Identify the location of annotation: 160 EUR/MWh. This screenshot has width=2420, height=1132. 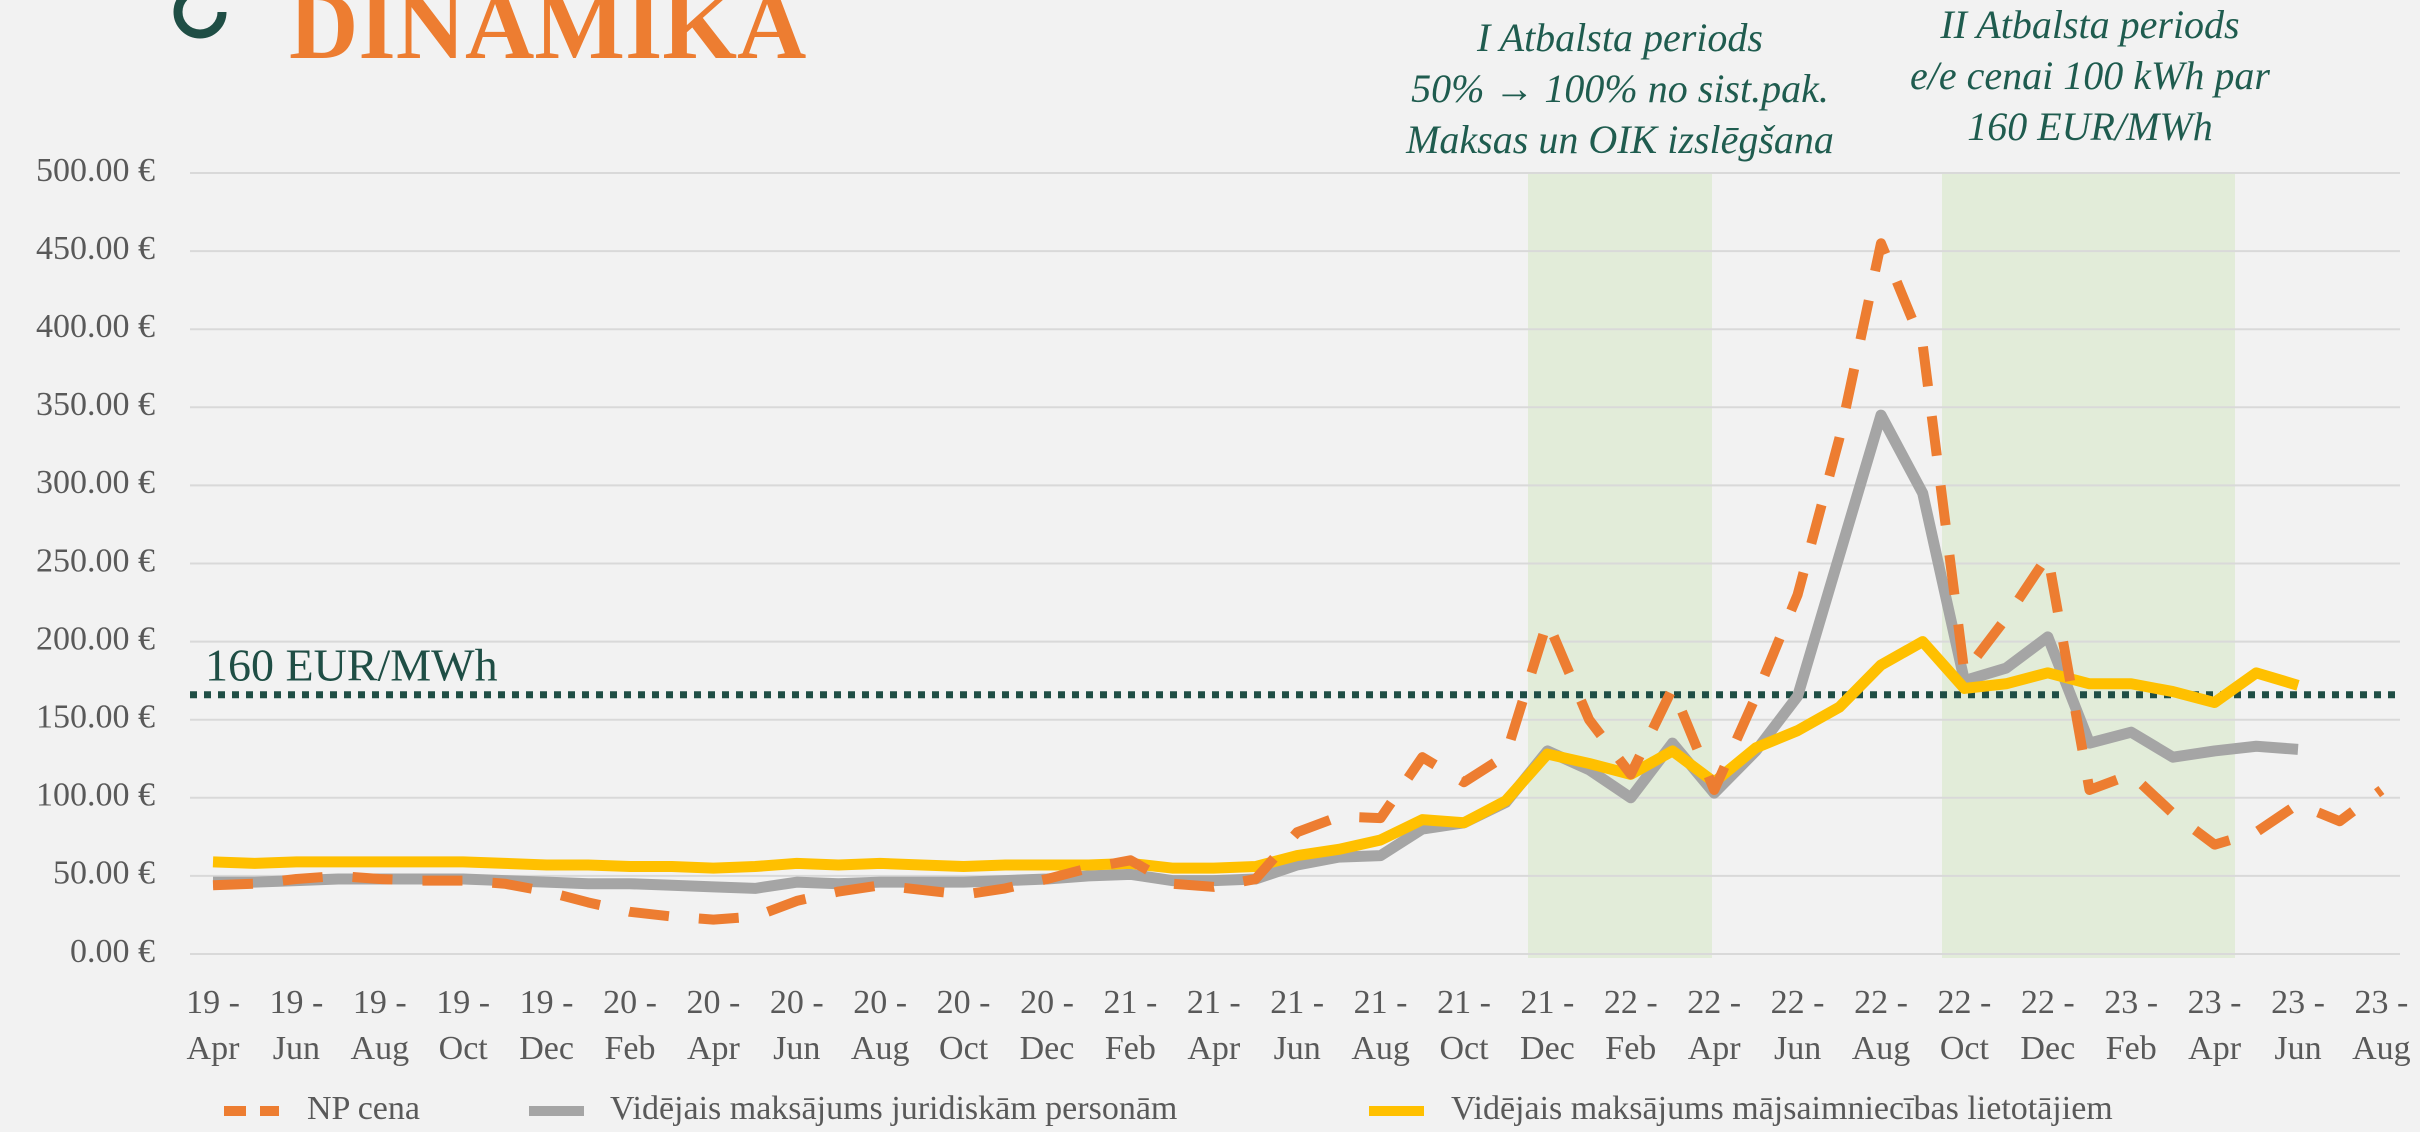
(2090, 126).